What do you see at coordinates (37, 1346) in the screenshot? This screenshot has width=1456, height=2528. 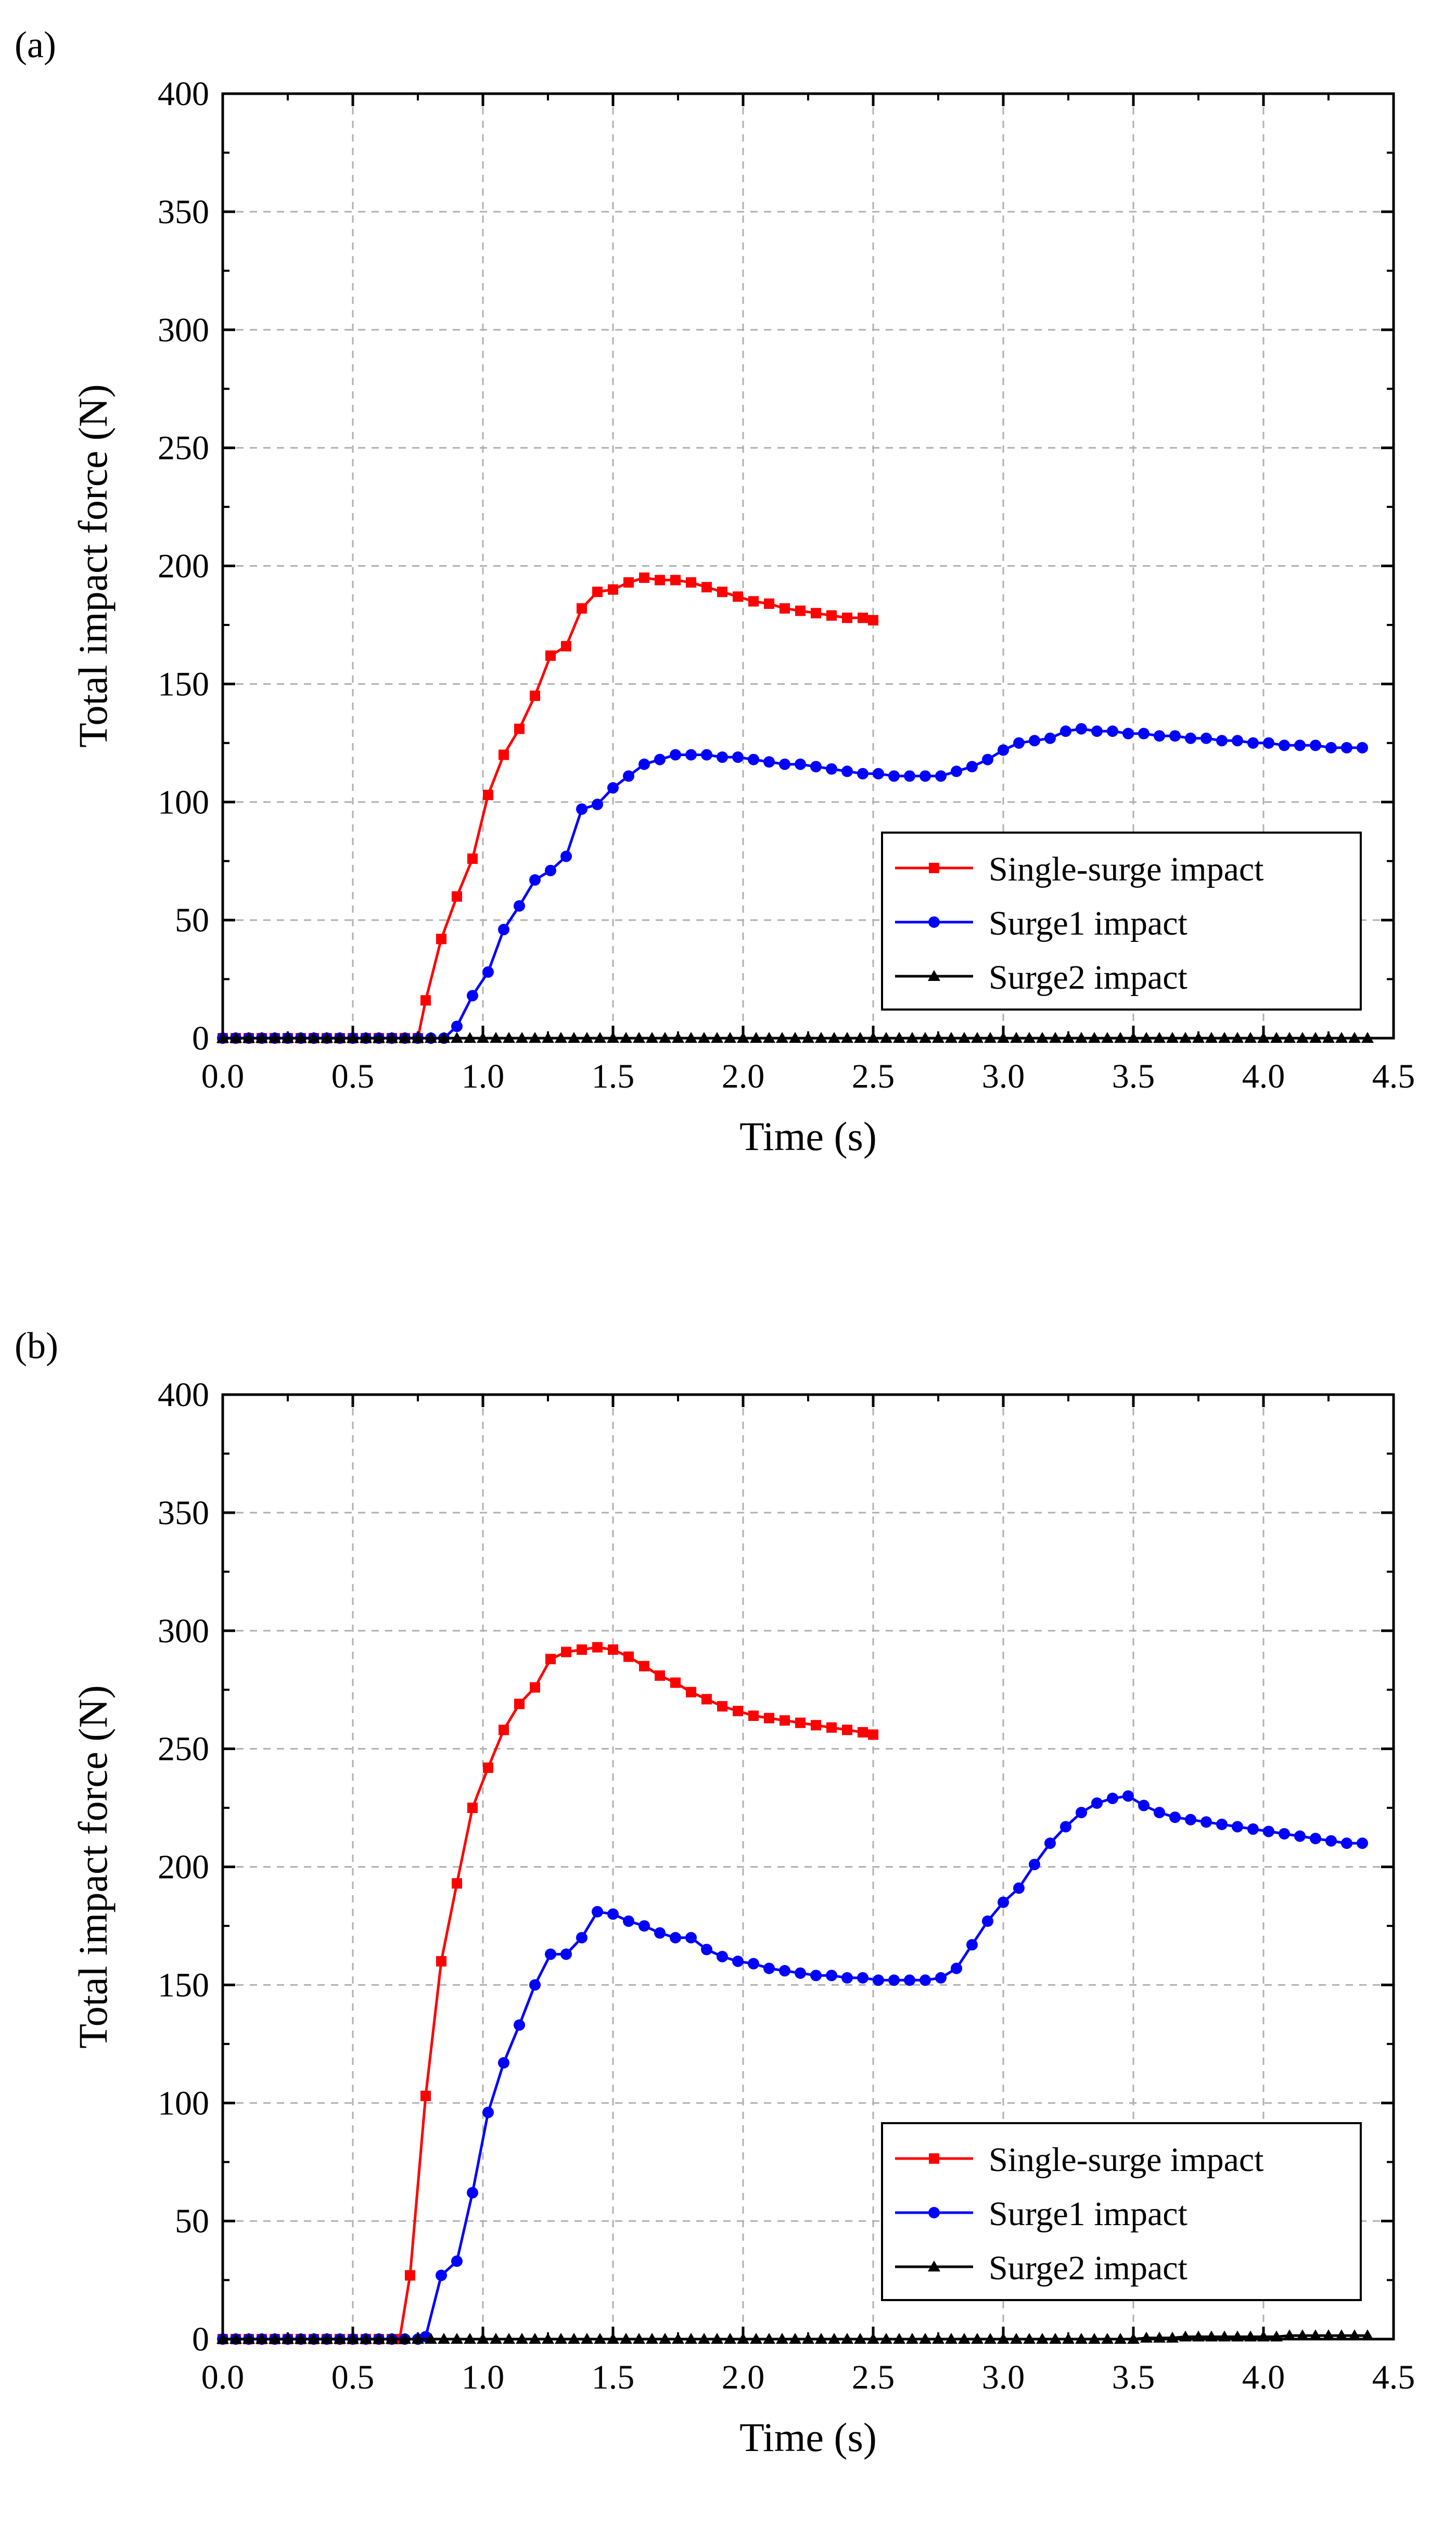 I see `panel-label: (b)` at bounding box center [37, 1346].